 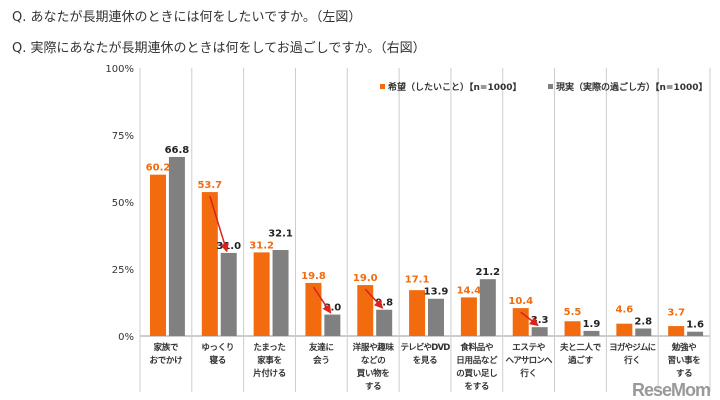 What do you see at coordinates (321, 347) in the screenshot?
I see `category-label: 友達に` at bounding box center [321, 347].